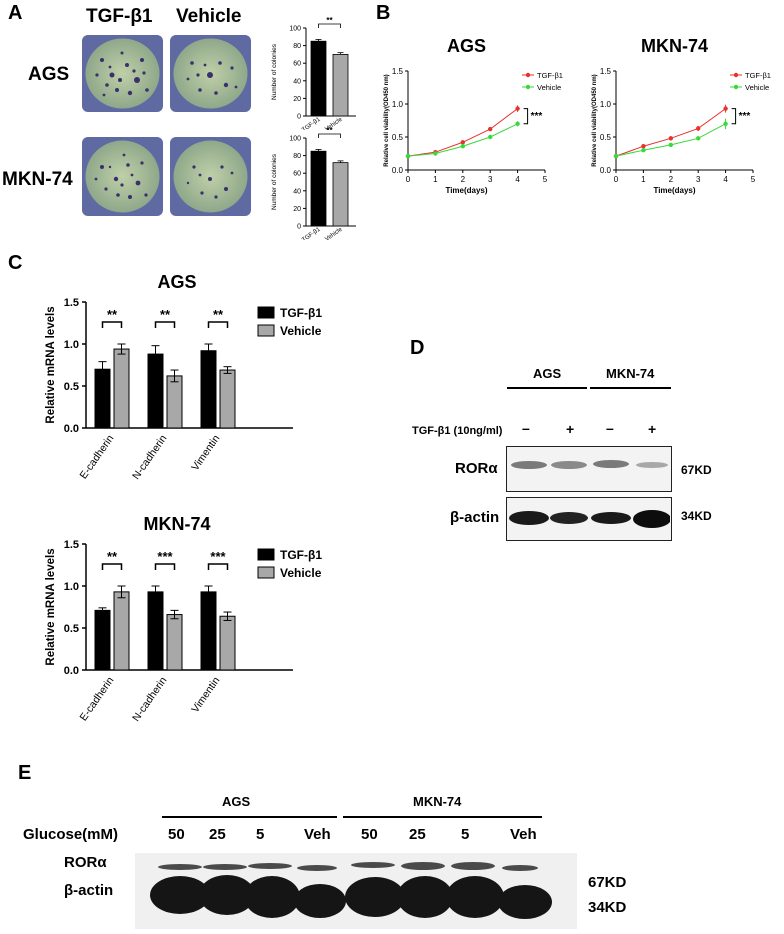  I want to click on lane-label-5: 50, so click(369, 834).